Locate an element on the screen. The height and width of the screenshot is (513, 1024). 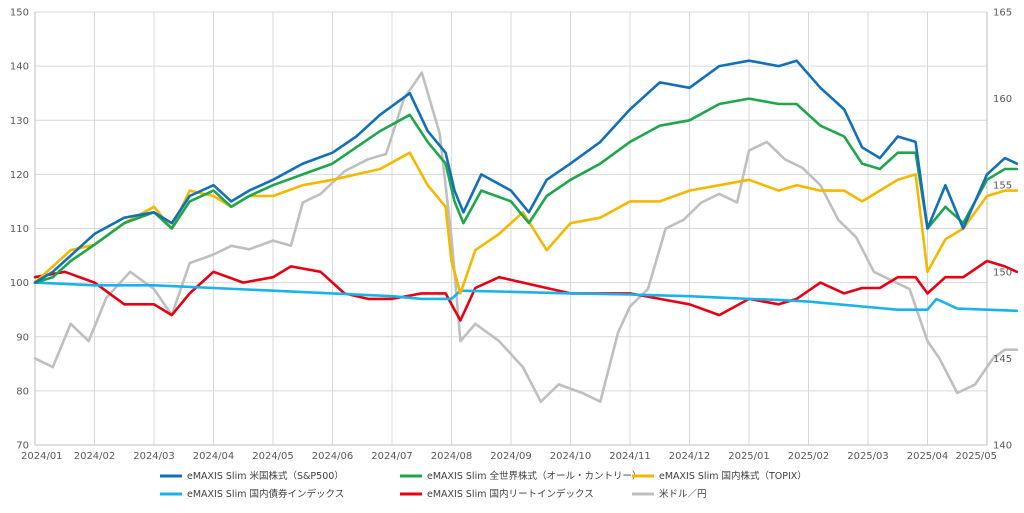
legend-label: eMAXIS Slim 国内株式（TOPIX） is located at coordinates (733, 476).